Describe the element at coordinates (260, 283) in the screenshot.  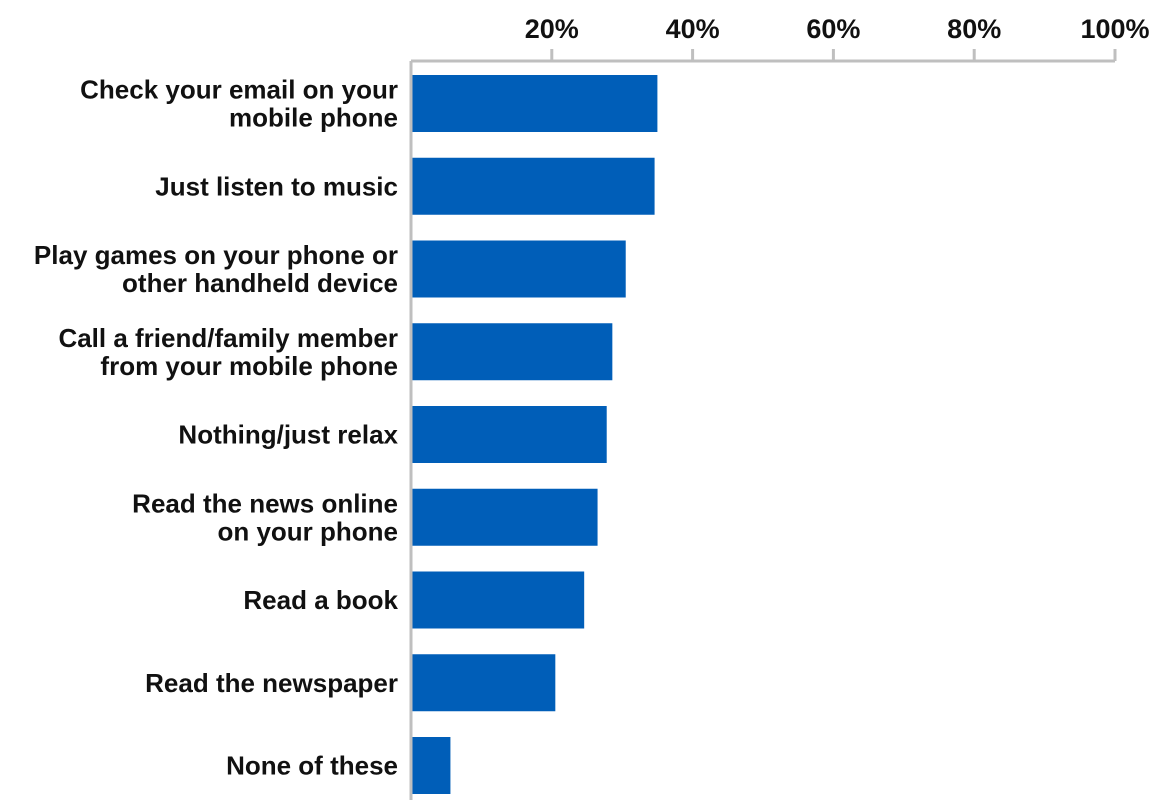
I see `category-label-line: other handheld device` at that location.